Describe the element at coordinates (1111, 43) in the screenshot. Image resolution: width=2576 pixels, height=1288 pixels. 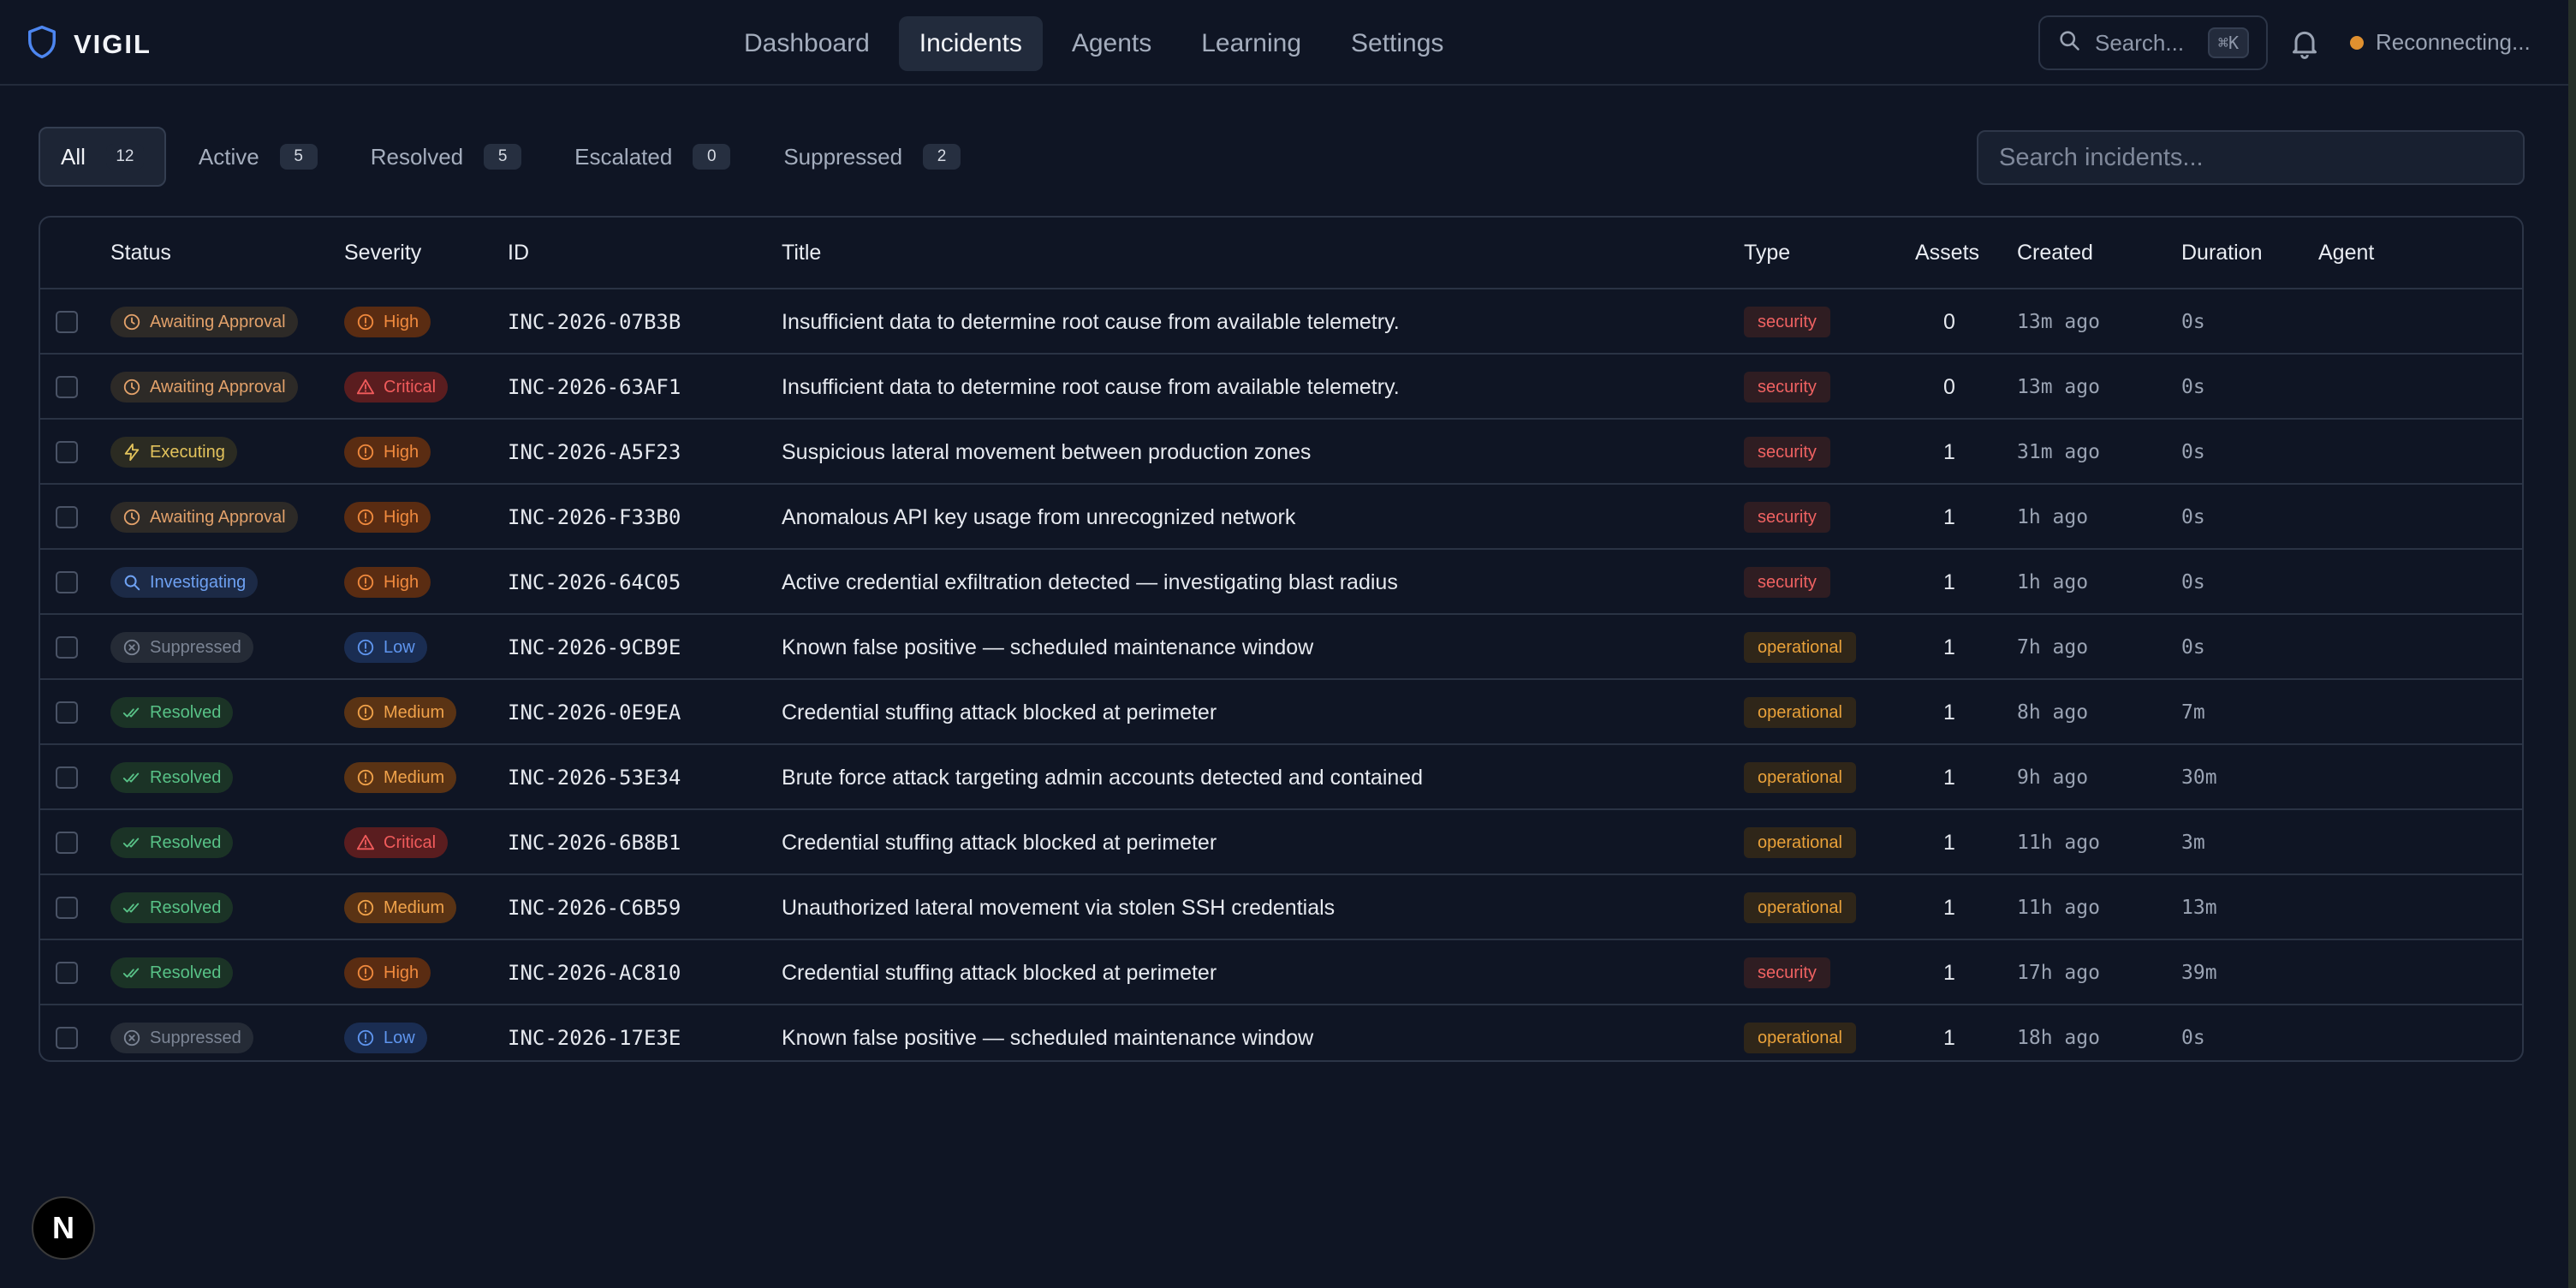
I see `nav-agents: Agents` at that location.